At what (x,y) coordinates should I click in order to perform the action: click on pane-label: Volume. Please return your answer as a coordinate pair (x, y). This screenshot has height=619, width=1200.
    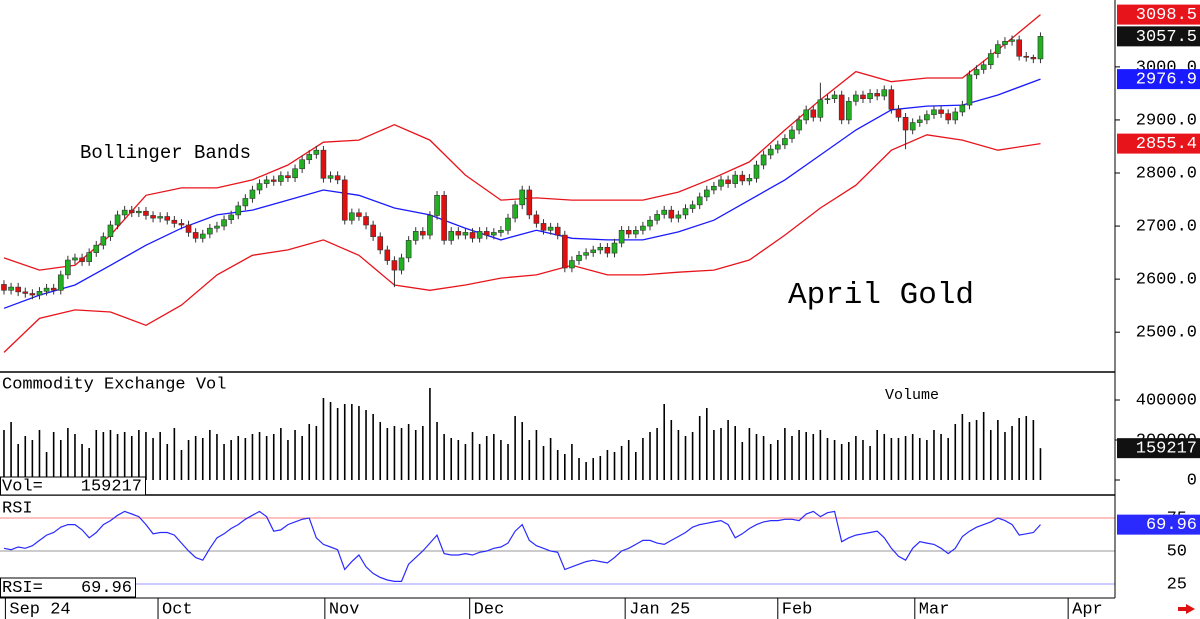
    Looking at the image, I should click on (912, 395).